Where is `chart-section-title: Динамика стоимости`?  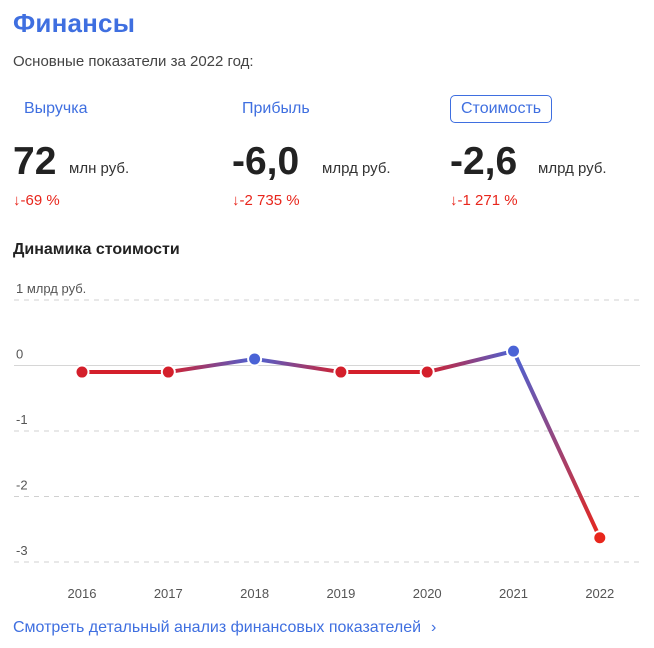
chart-section-title: Динамика стоимости is located at coordinates (96, 249).